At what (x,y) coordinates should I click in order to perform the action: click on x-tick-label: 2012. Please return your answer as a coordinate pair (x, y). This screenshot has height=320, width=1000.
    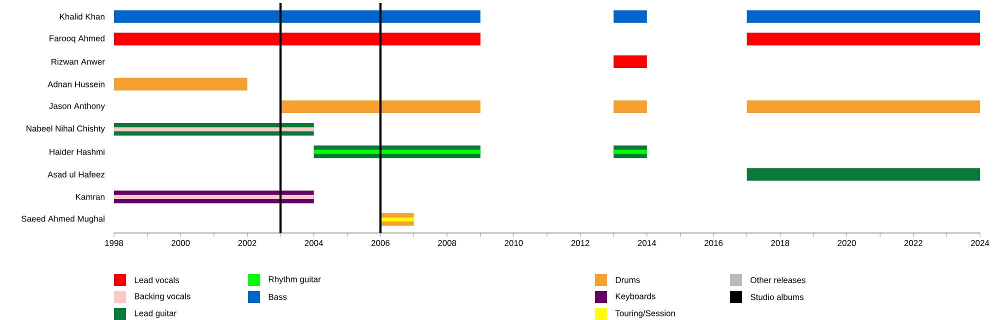
    Looking at the image, I should click on (580, 243).